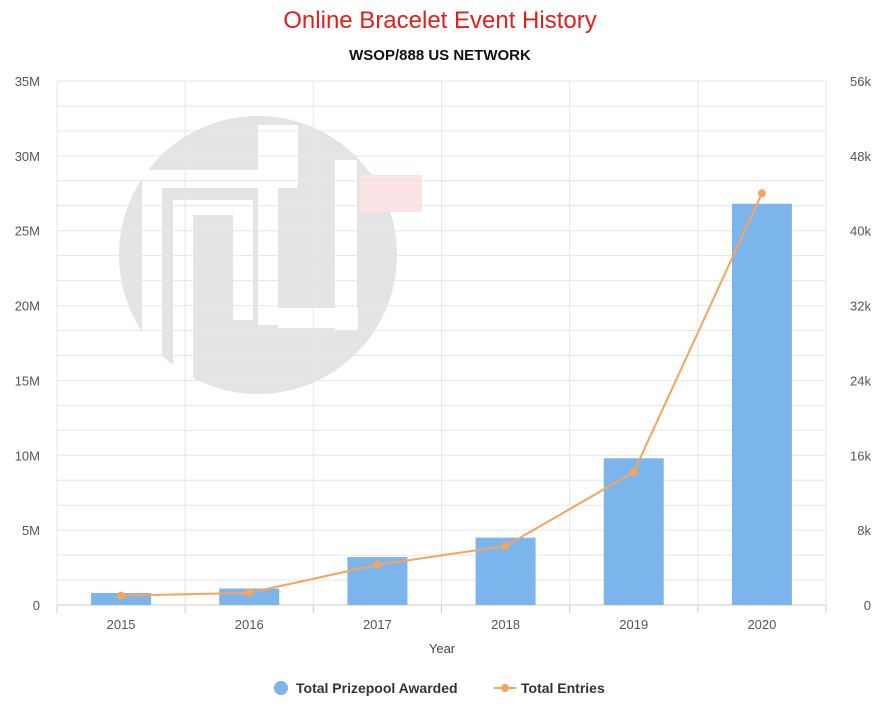 Image resolution: width=880 pixels, height=715 pixels. What do you see at coordinates (867, 605) in the screenshot?
I see `right-tick-label: 0` at bounding box center [867, 605].